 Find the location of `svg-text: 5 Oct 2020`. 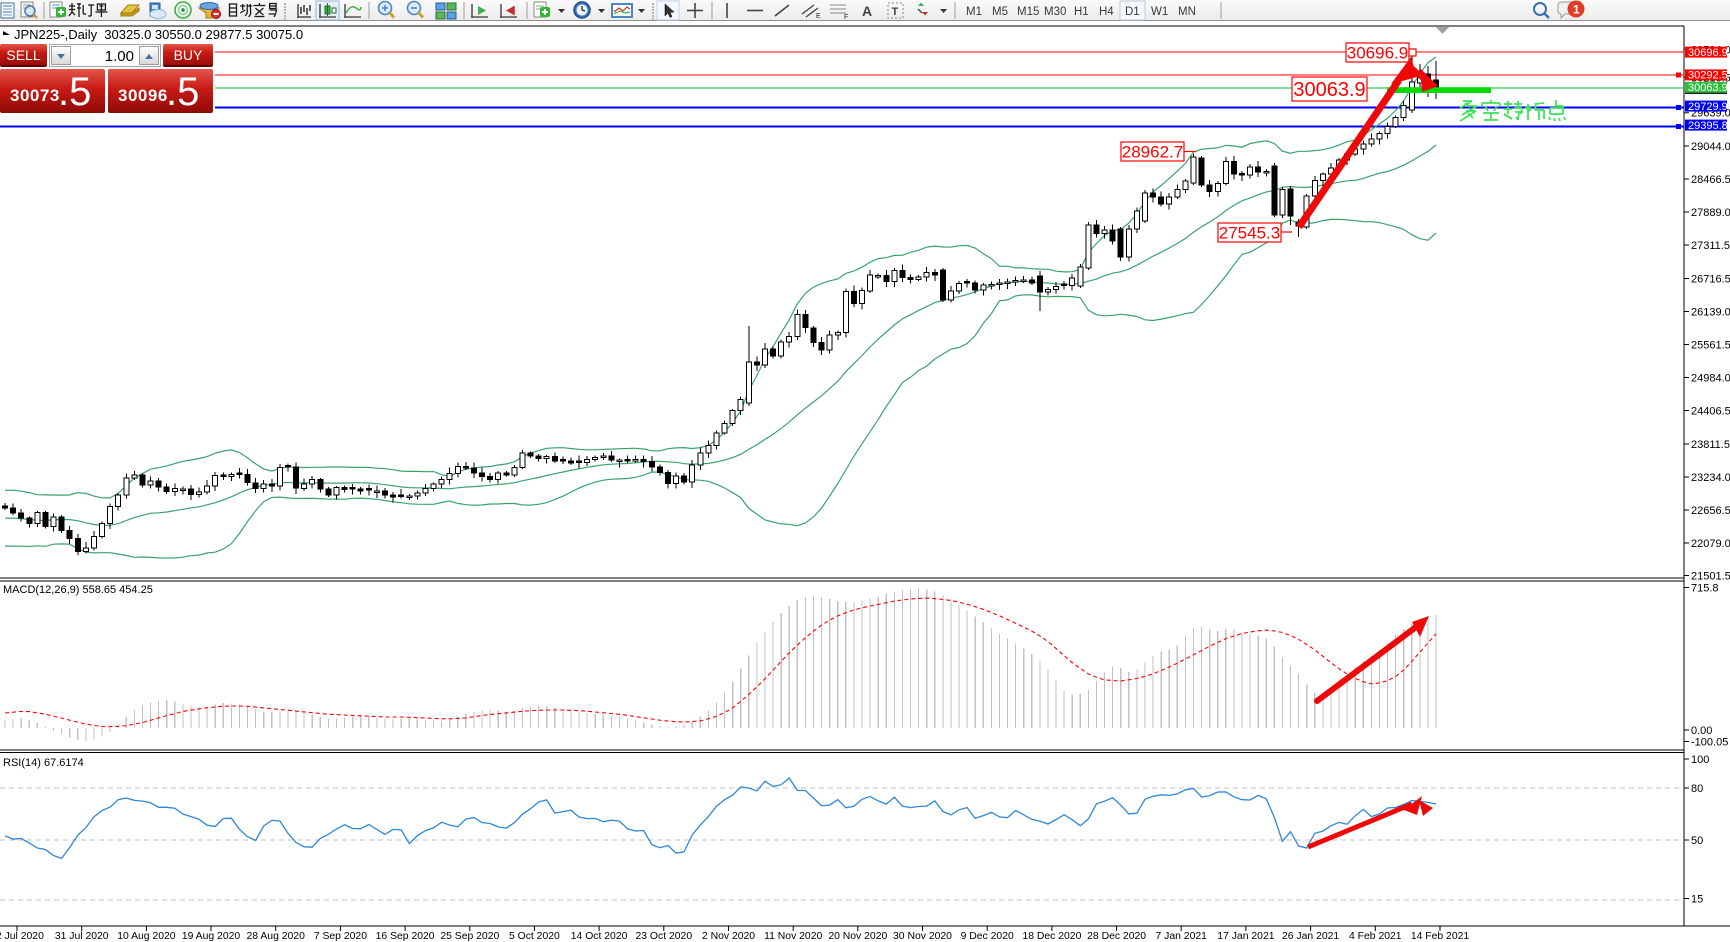

svg-text: 5 Oct 2020 is located at coordinates (534, 936).